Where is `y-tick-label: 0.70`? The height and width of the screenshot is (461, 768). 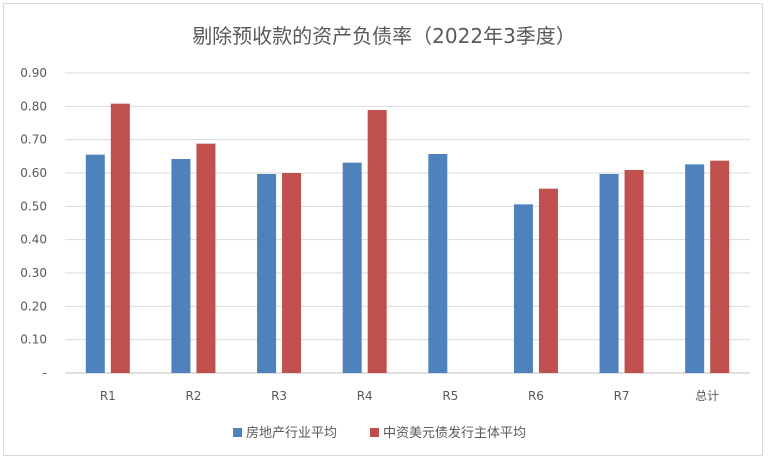 y-tick-label: 0.70 is located at coordinates (33, 140).